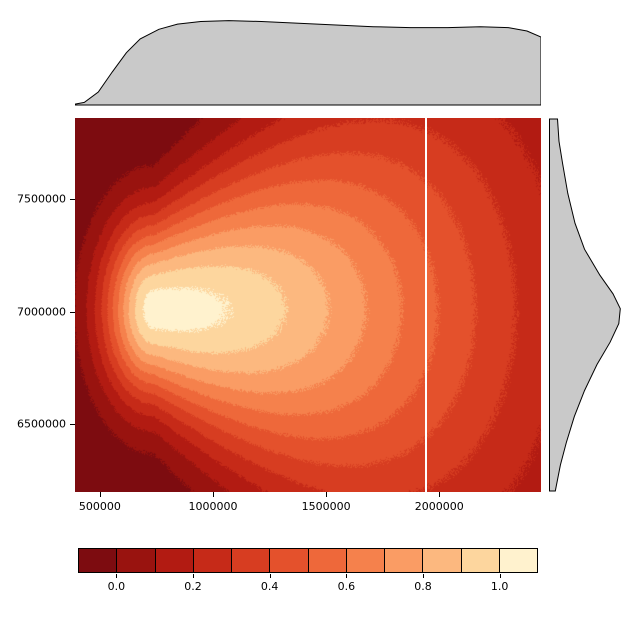 The width and height of the screenshot is (630, 630). What do you see at coordinates (346, 586) in the screenshot?
I see `legend-tick-label: 0.6` at bounding box center [346, 586].